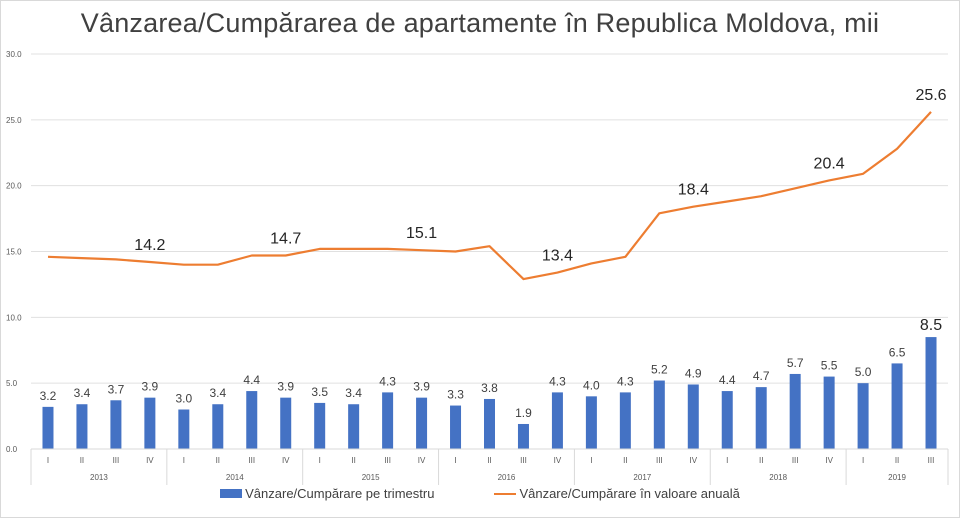 The width and height of the screenshot is (960, 518). What do you see at coordinates (12, 449) in the screenshot?
I see `y-tick-label: 0.0` at bounding box center [12, 449].